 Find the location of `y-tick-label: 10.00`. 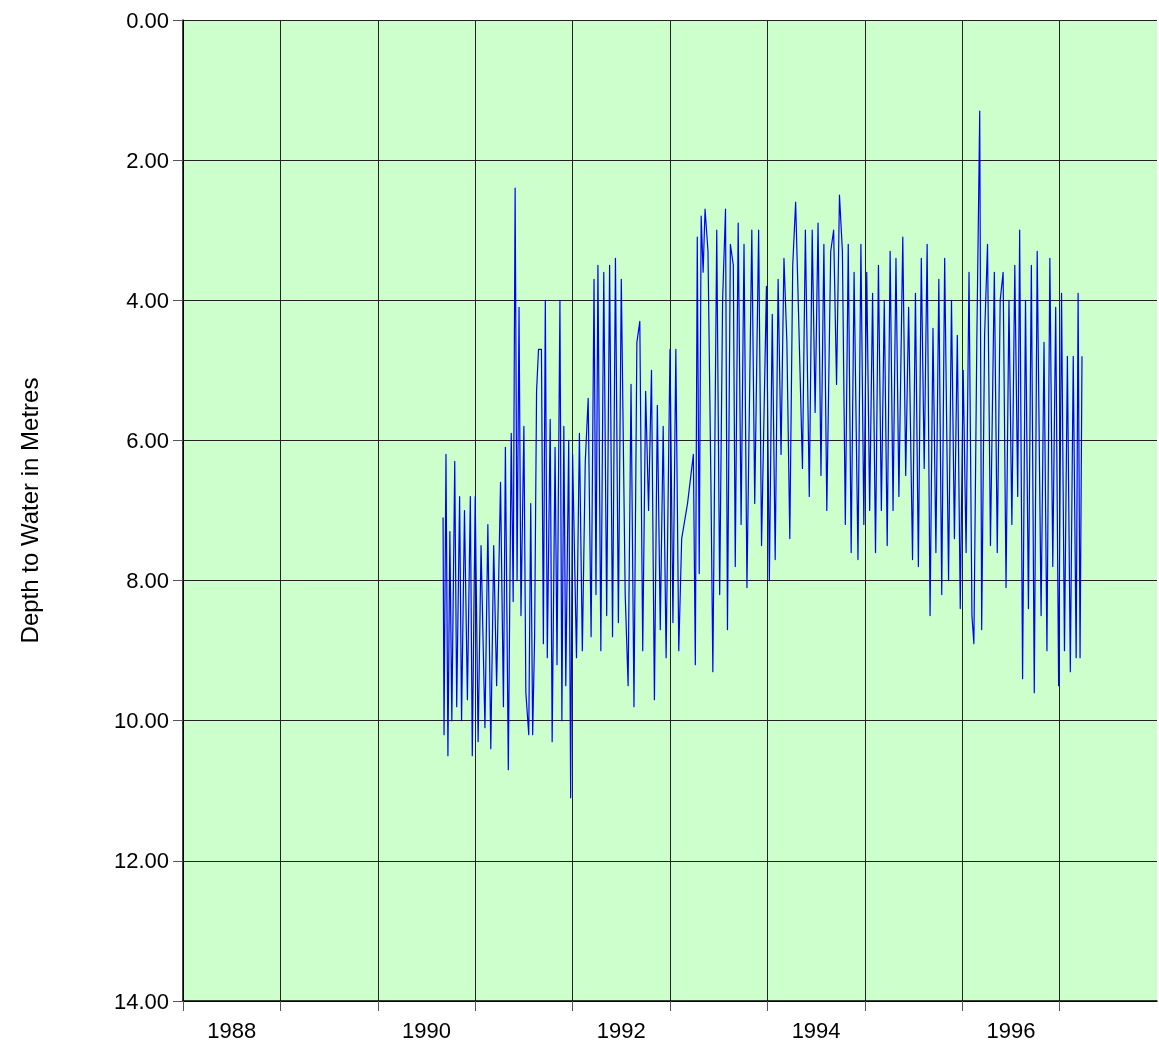

y-tick-label: 10.00 is located at coordinates (141, 721).